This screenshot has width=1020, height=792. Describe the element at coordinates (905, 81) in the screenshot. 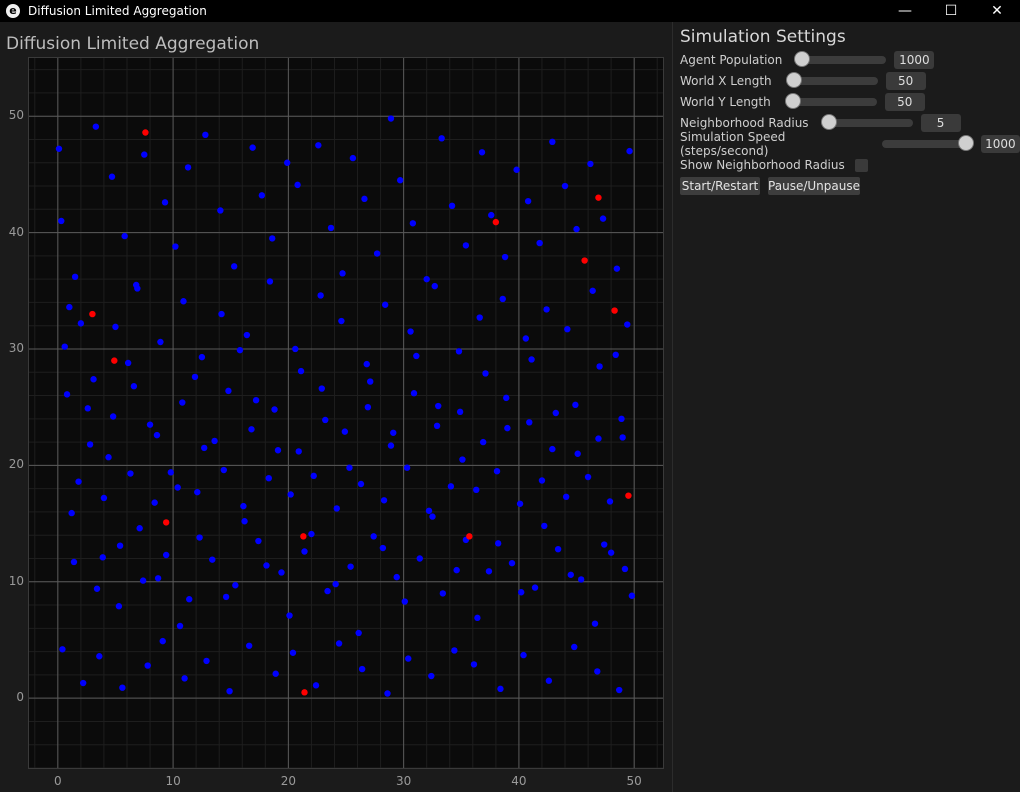

I see `world-x-value: 50` at that location.